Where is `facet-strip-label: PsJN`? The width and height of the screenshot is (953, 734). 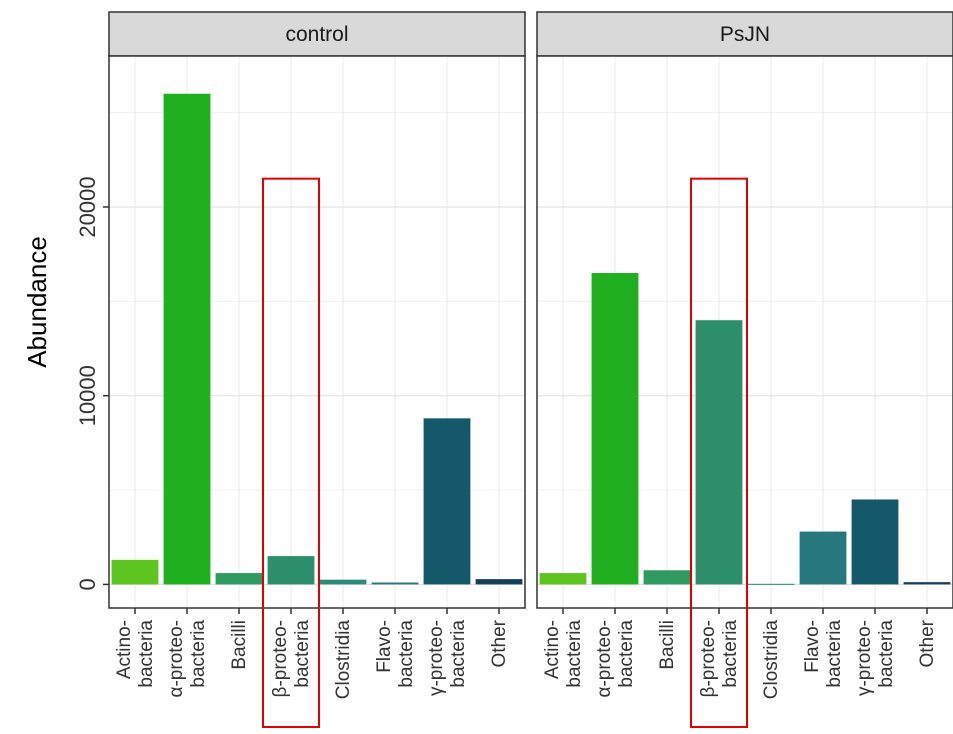
facet-strip-label: PsJN is located at coordinates (745, 34).